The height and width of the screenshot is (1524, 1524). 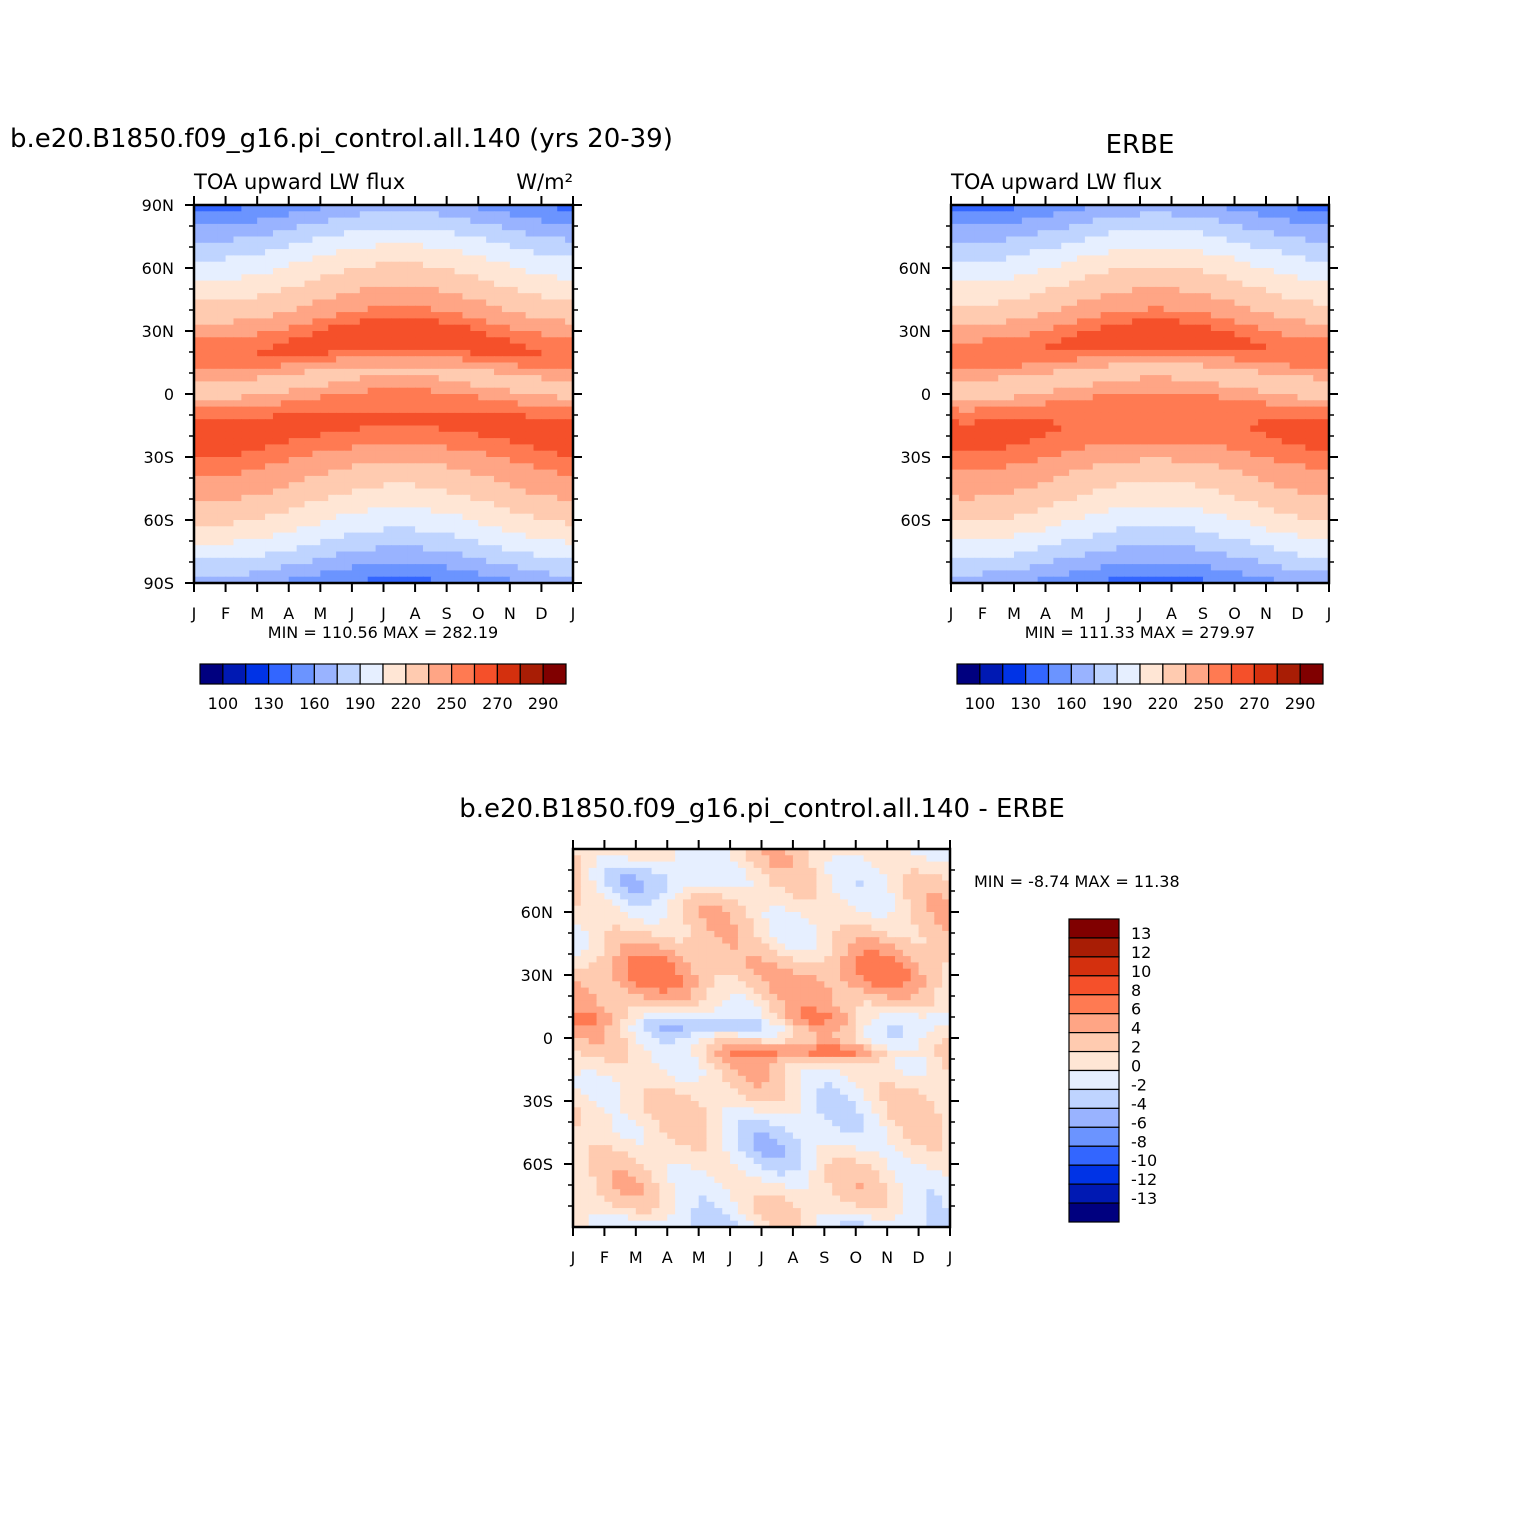 What do you see at coordinates (169, 394) in the screenshot?
I see `y-tick-label: 0` at bounding box center [169, 394].